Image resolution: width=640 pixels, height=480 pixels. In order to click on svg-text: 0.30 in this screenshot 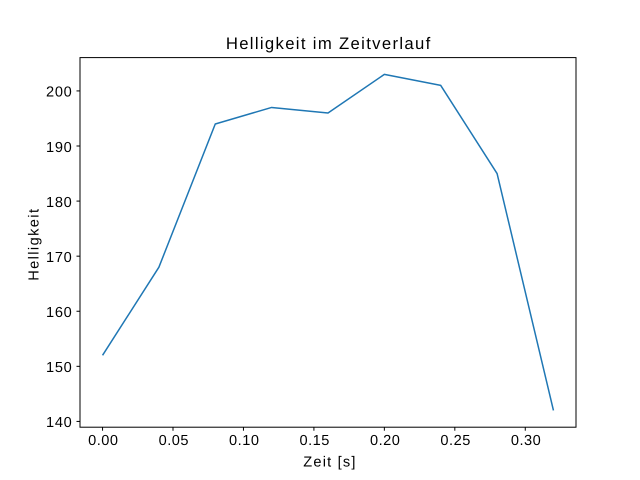, I will do `click(526, 441)`.